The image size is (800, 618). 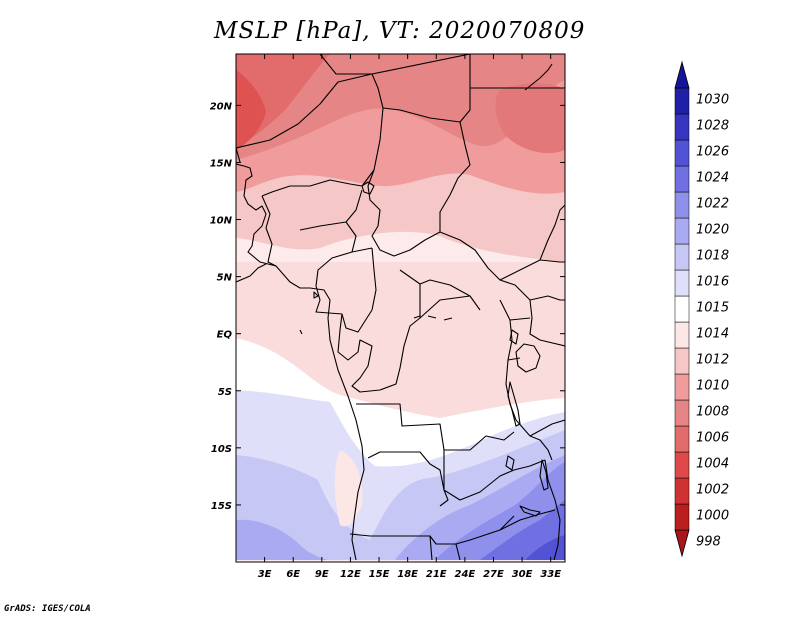 I want to click on x-tick-label: 18E, so click(x=407, y=574).